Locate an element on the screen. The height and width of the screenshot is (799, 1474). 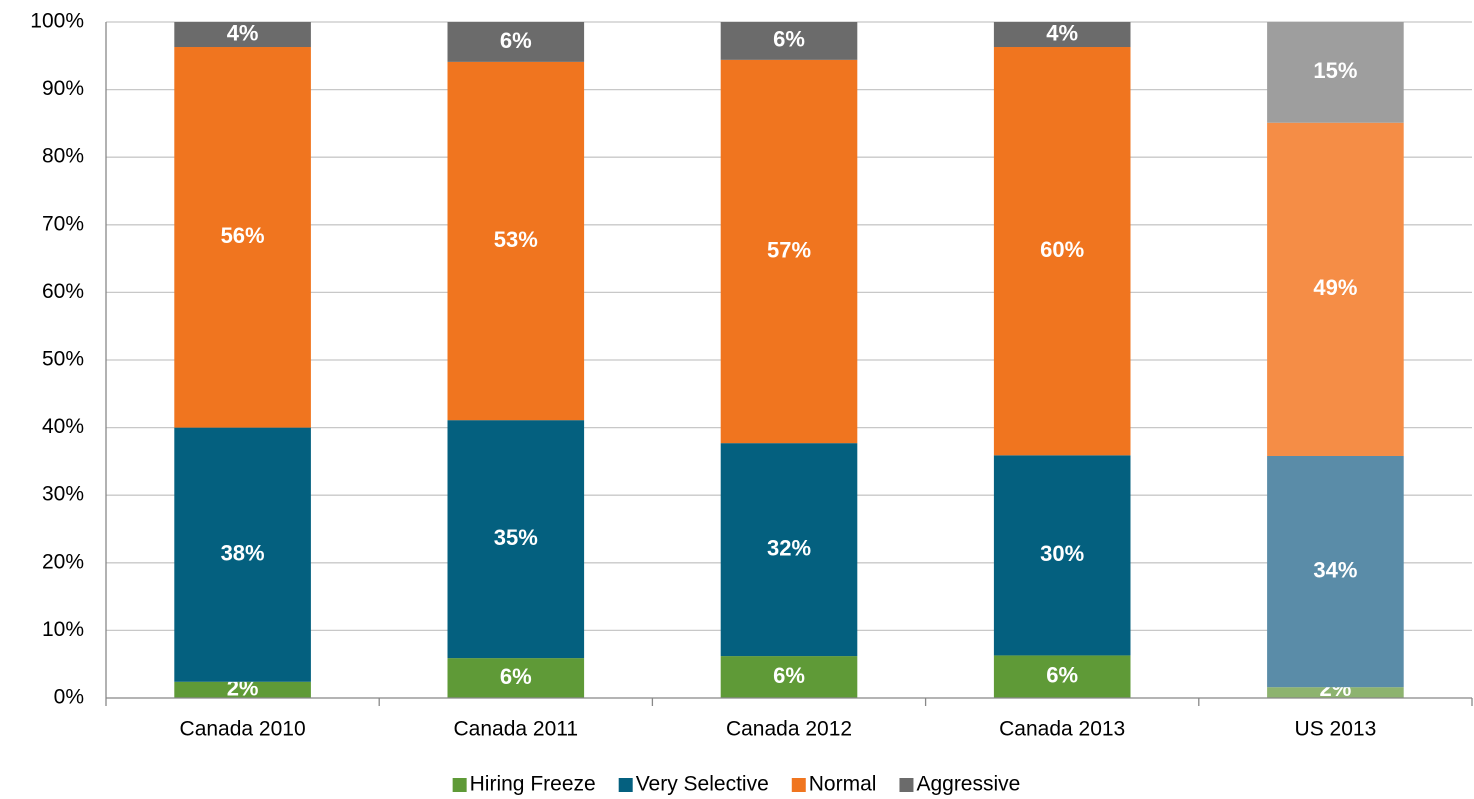
legend-label: Aggressive is located at coordinates (968, 784).